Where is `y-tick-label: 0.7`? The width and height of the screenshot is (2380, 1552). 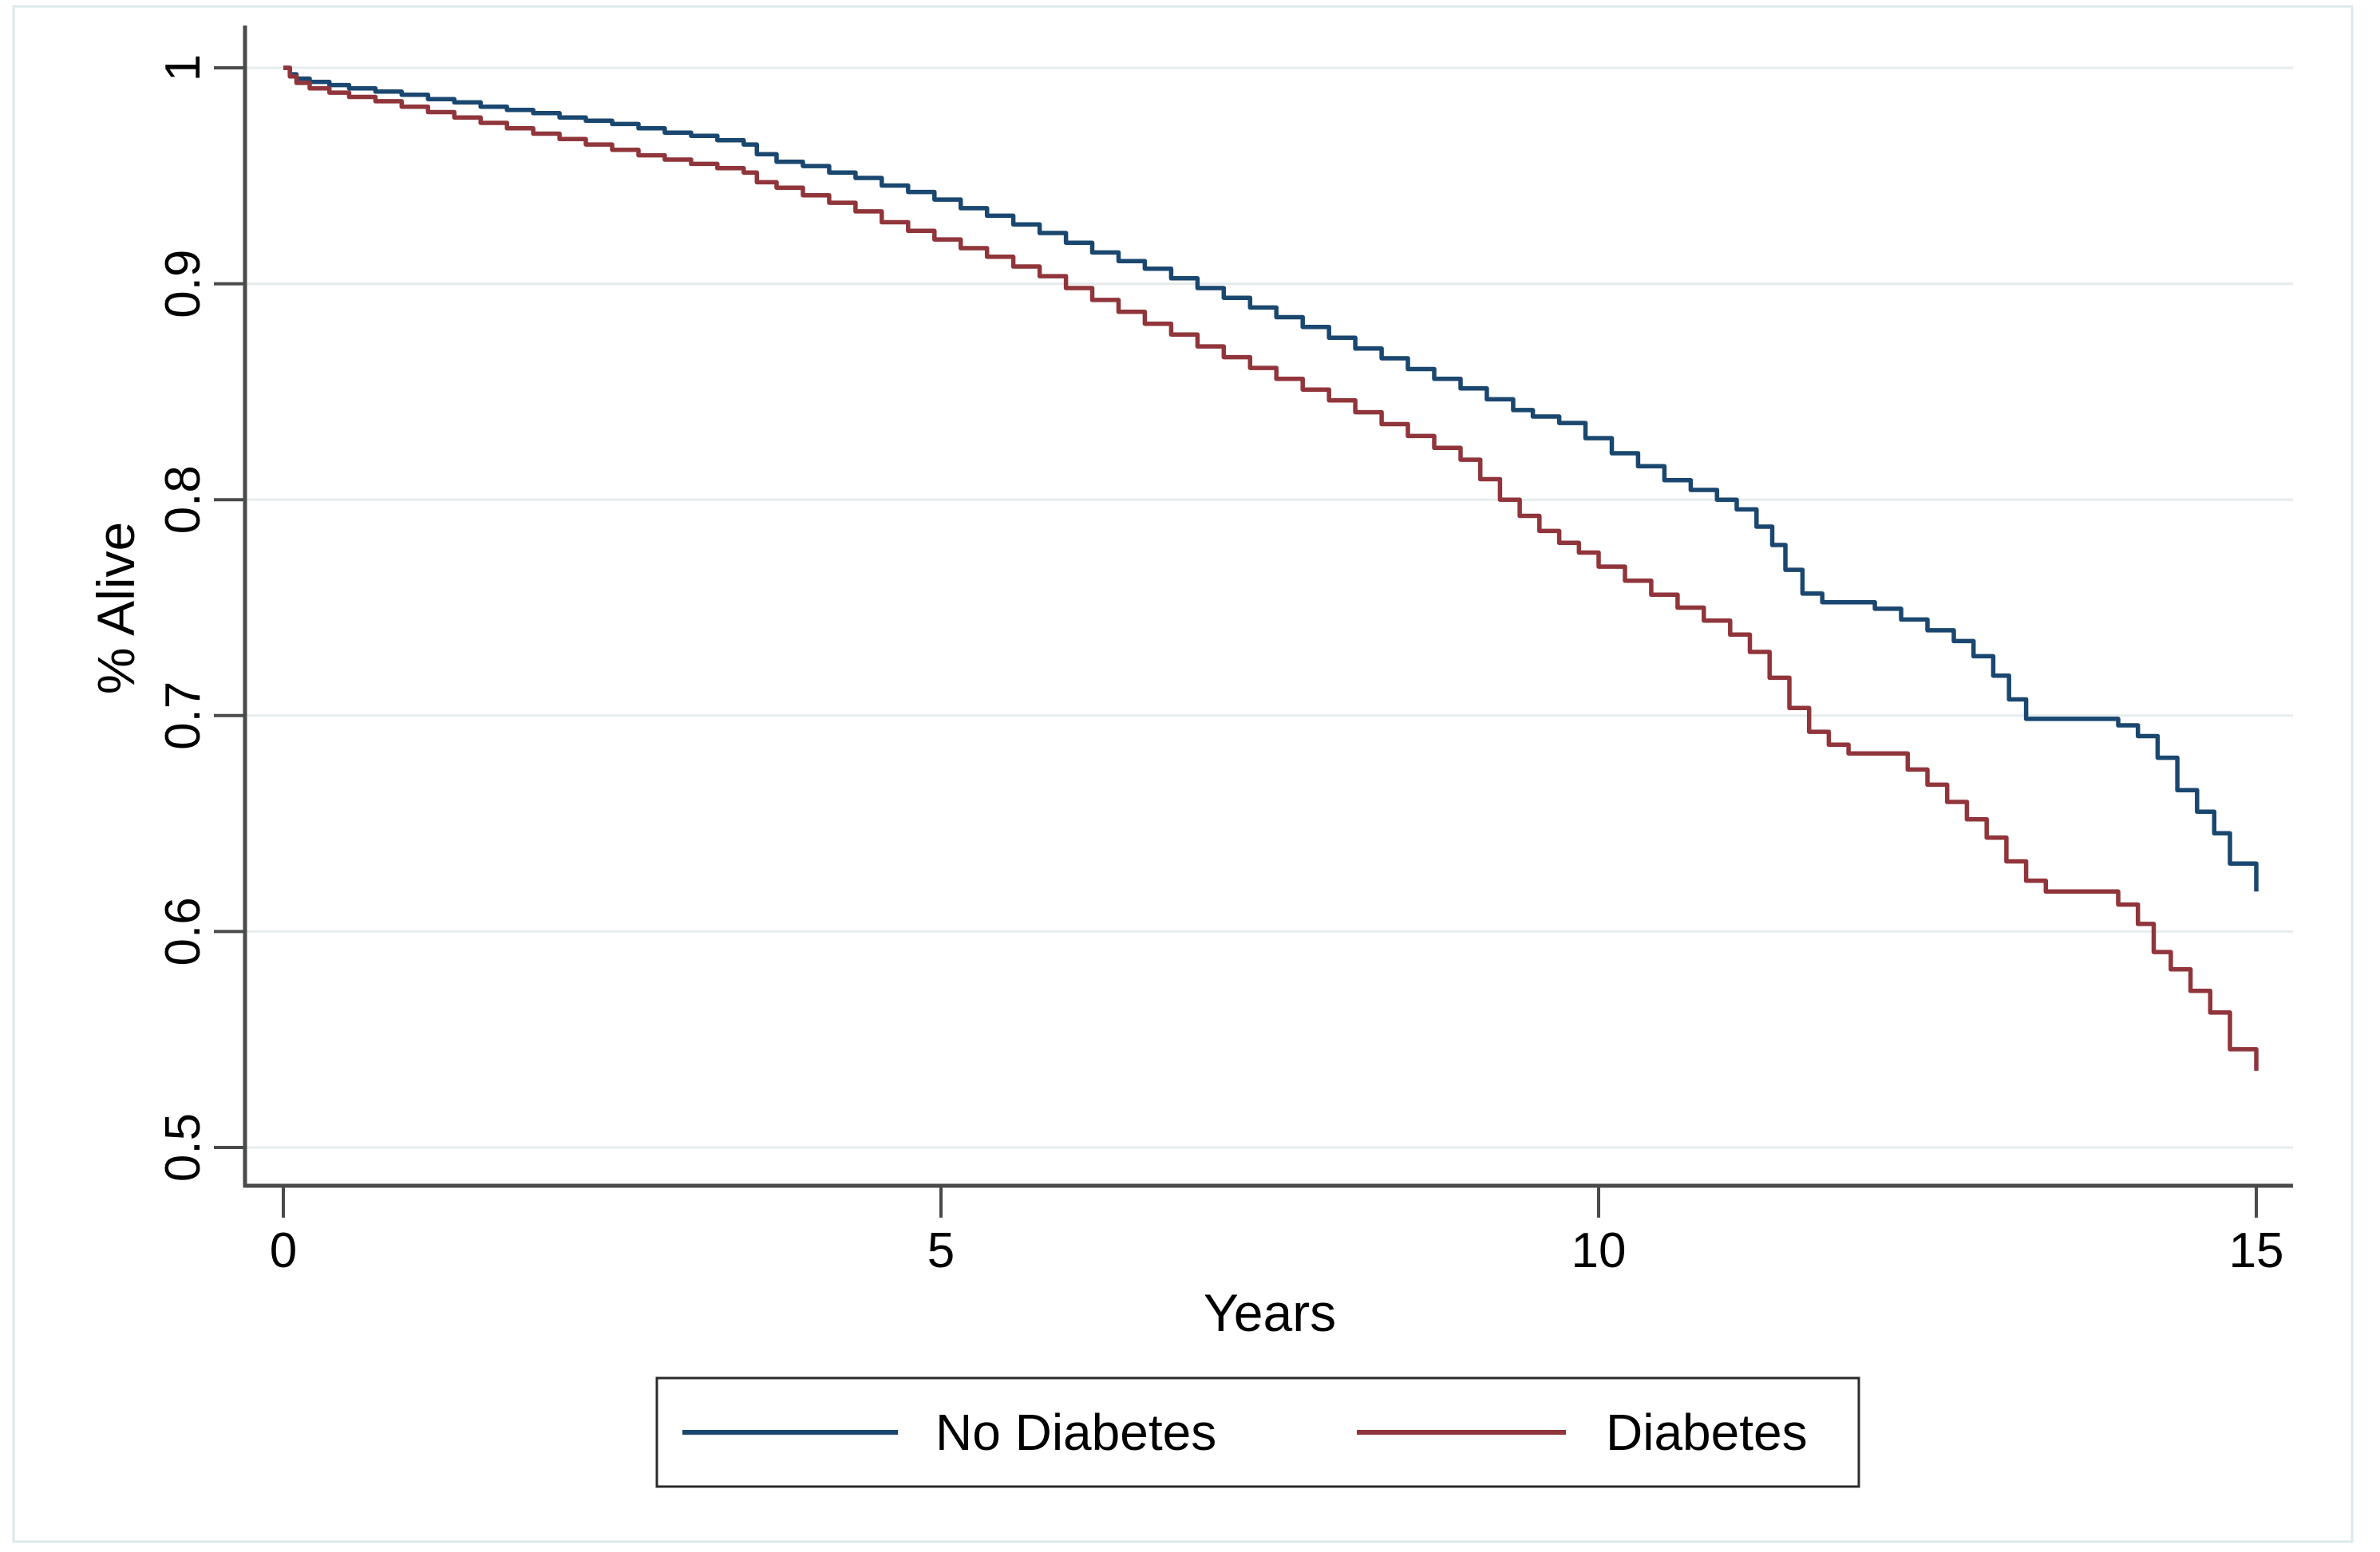 y-tick-label: 0.7 is located at coordinates (183, 715).